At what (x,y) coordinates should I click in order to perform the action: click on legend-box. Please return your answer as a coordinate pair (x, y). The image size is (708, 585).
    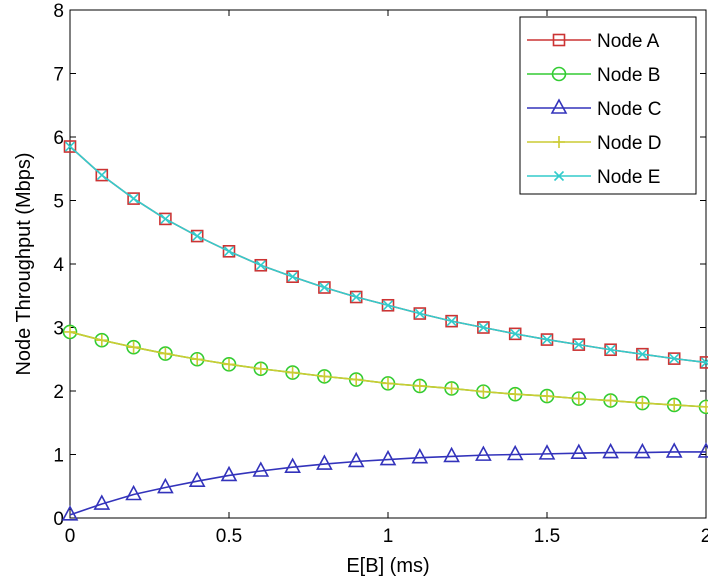
    Looking at the image, I should click on (608, 105).